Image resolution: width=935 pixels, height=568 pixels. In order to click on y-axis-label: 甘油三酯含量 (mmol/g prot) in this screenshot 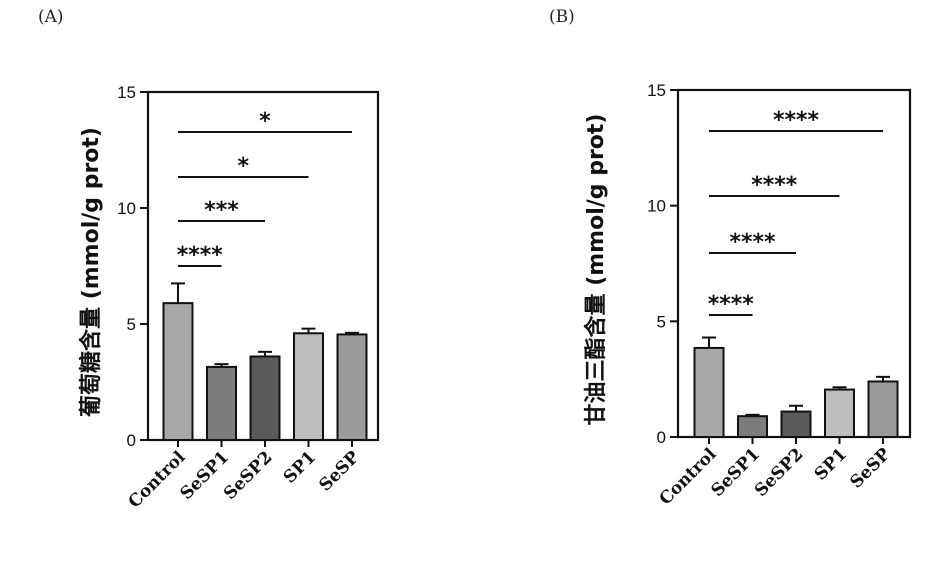, I will do `click(596, 270)`.